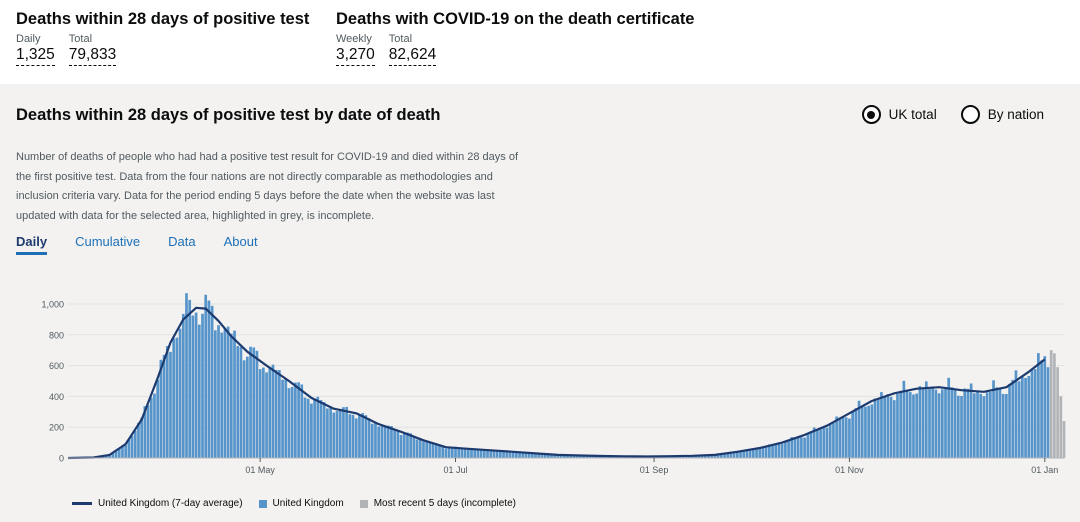  What do you see at coordinates (108, 241) in the screenshot?
I see `tab-cumulative: Cumulative` at bounding box center [108, 241].